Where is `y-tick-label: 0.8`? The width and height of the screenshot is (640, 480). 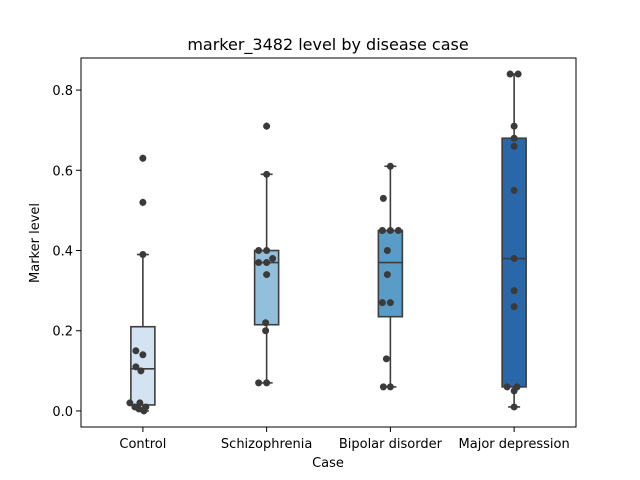
y-tick-label: 0.8 is located at coordinates (62, 91).